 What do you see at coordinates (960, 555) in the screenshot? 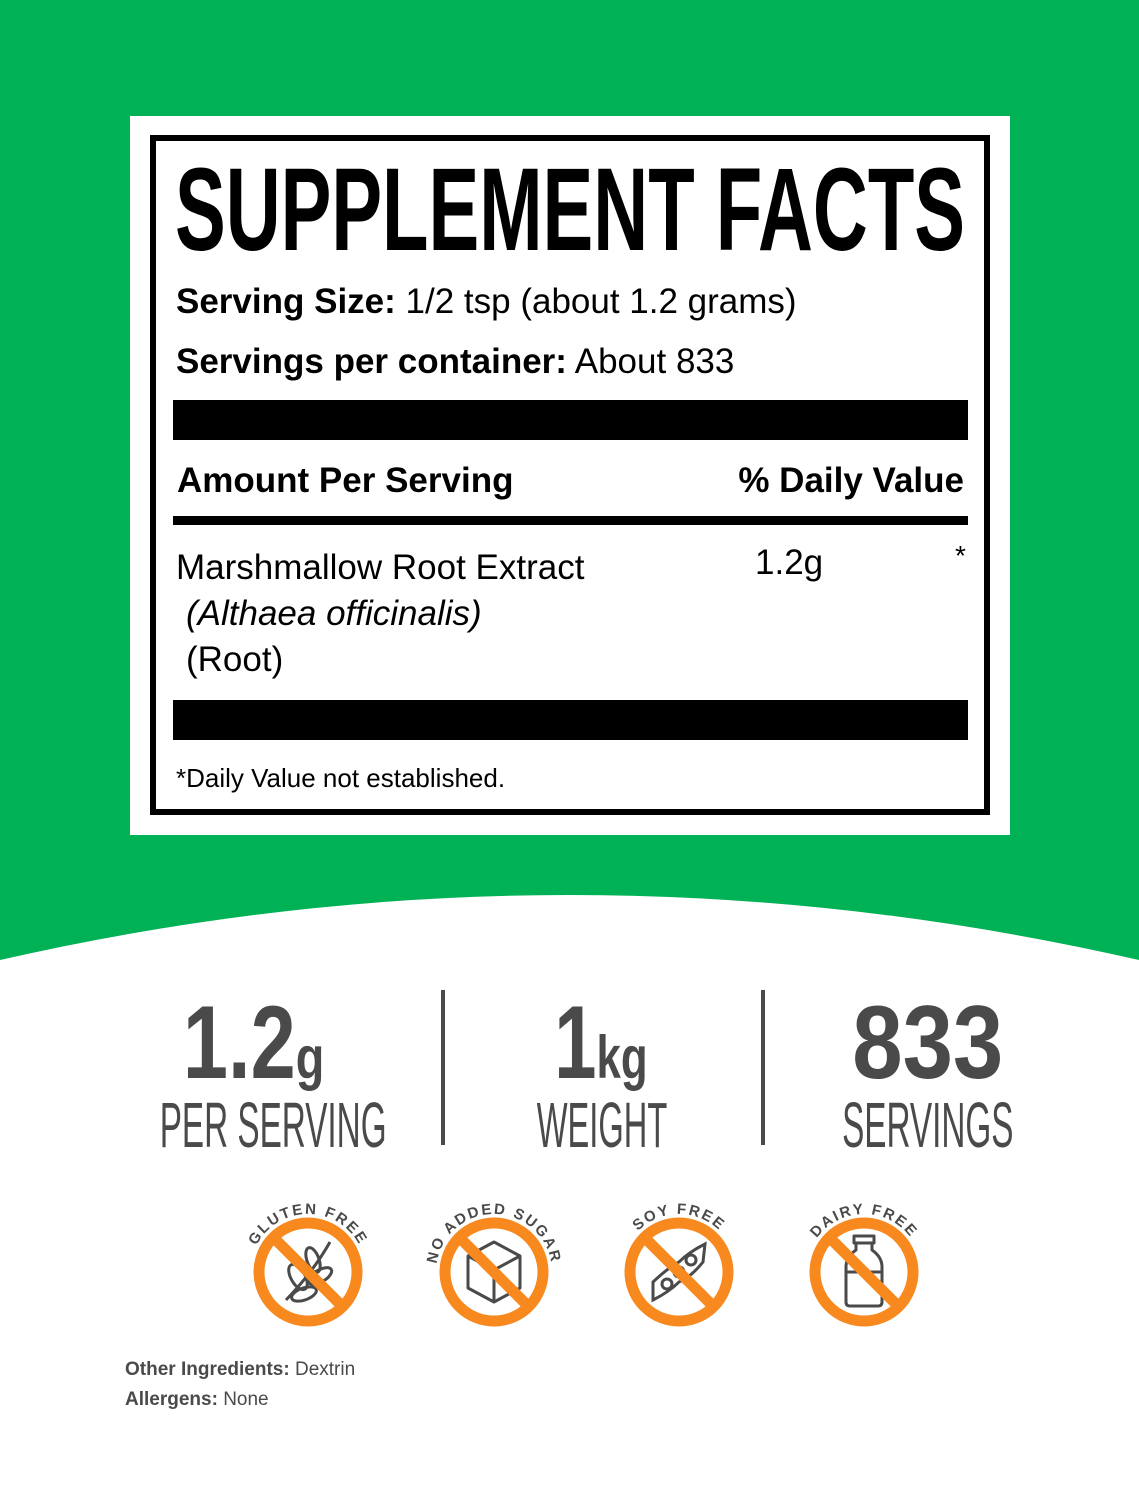
I see `ingredient-daily-value: *` at bounding box center [960, 555].